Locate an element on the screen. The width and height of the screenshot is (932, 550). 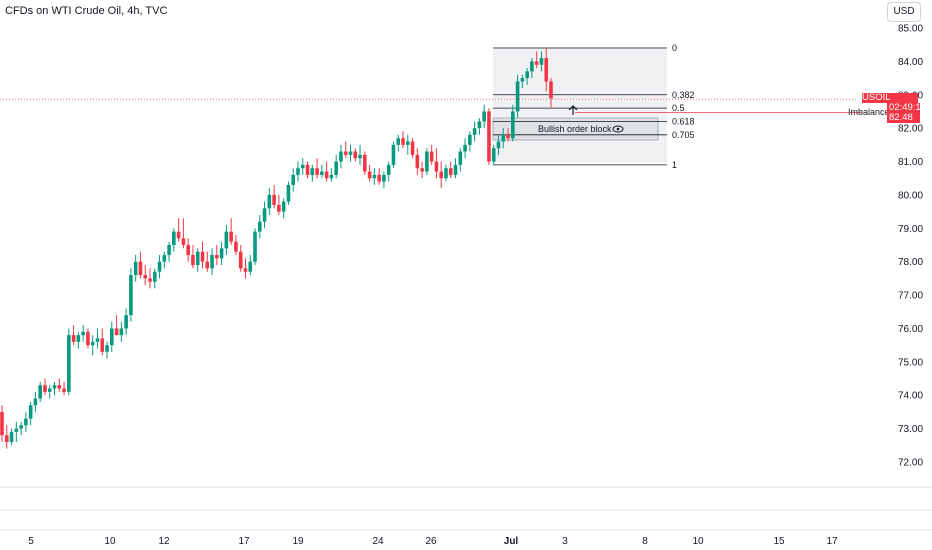
y-tick-label: 78.00 is located at coordinates (910, 262).